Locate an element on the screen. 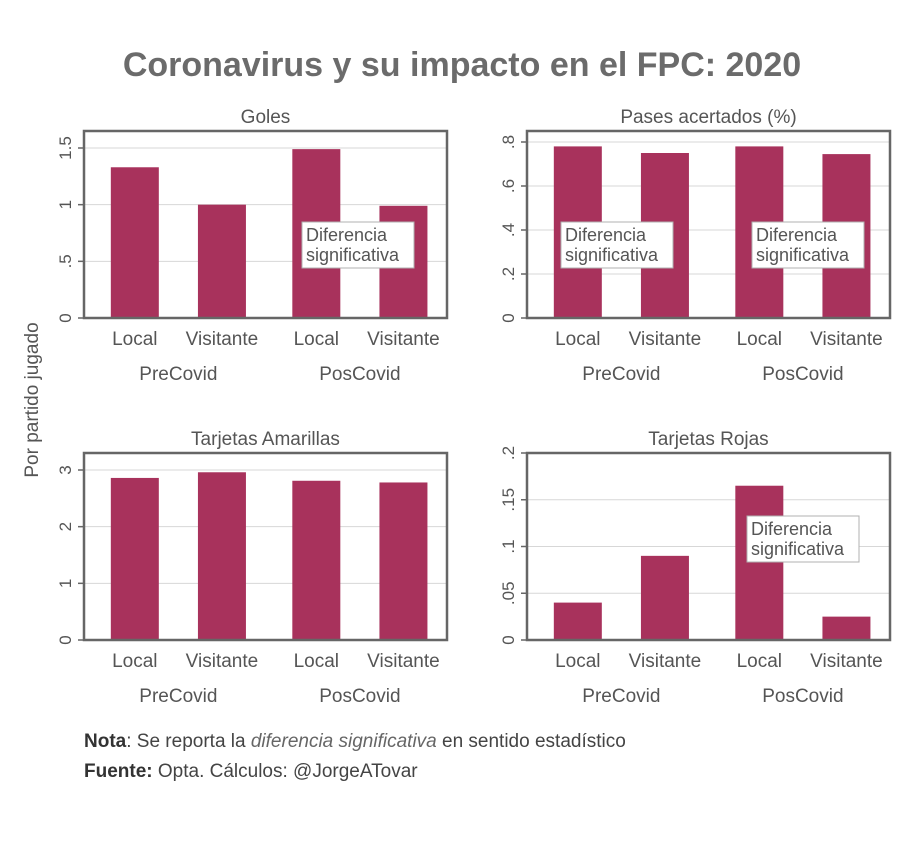 Image resolution: width=920 pixels, height=849 pixels. source-line: Fuente: Opta. Cálculos: @JorgeATovar is located at coordinates (251, 772).